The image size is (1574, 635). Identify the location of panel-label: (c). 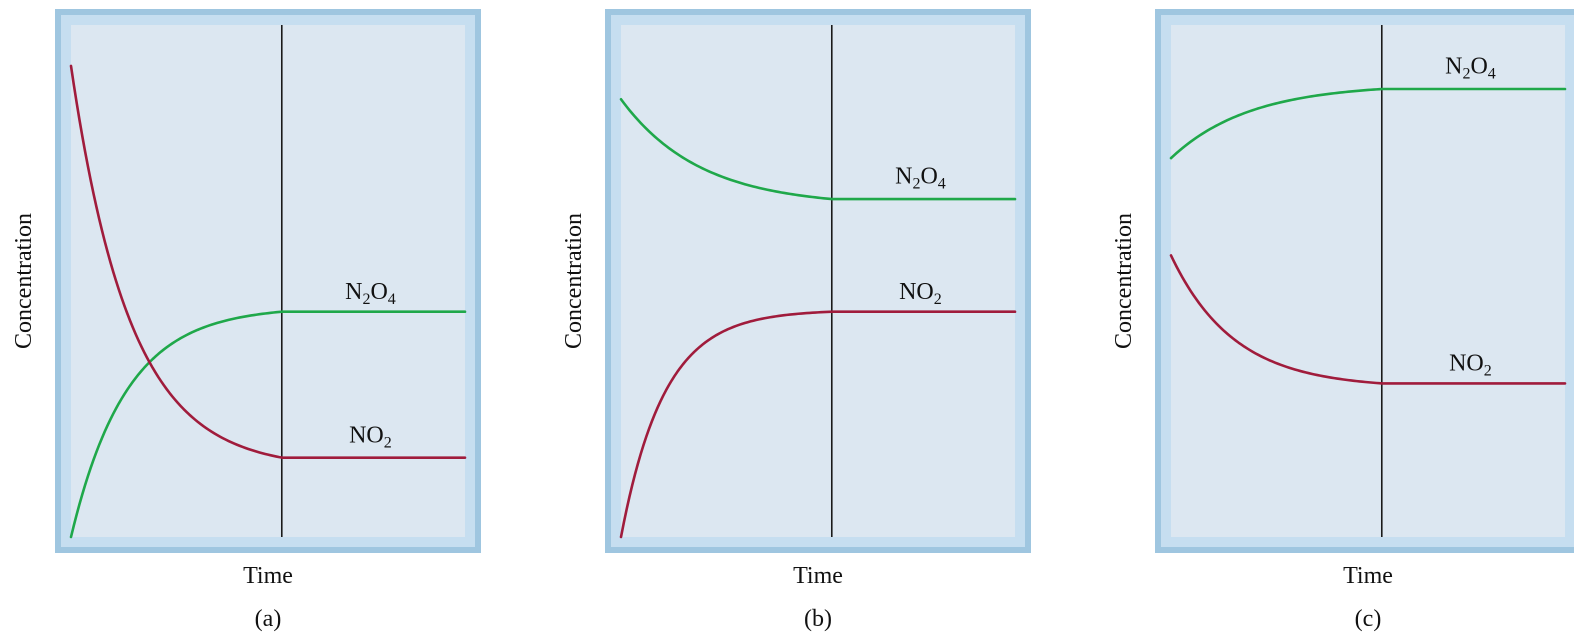
(1368, 619).